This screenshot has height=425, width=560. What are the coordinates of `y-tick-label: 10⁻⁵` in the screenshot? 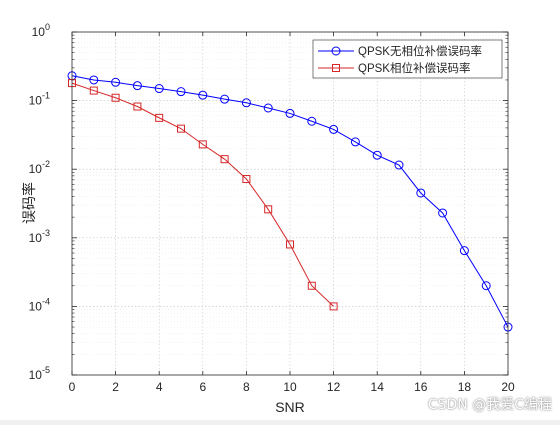 It's located at (39, 373).